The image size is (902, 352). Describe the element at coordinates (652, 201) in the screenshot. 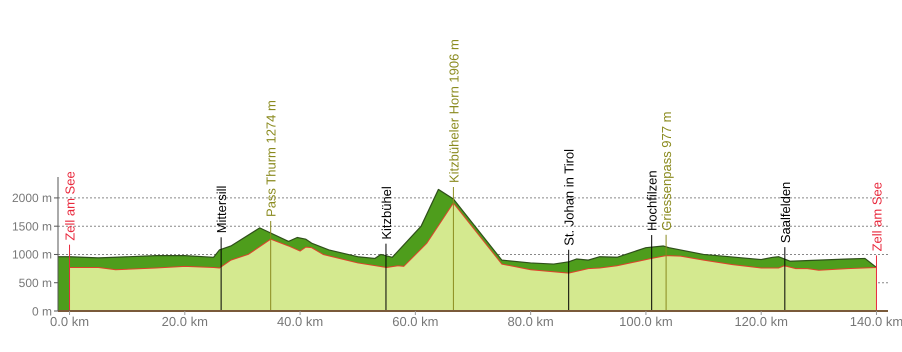

I see `ref-line-label: Hochfilzen` at that location.